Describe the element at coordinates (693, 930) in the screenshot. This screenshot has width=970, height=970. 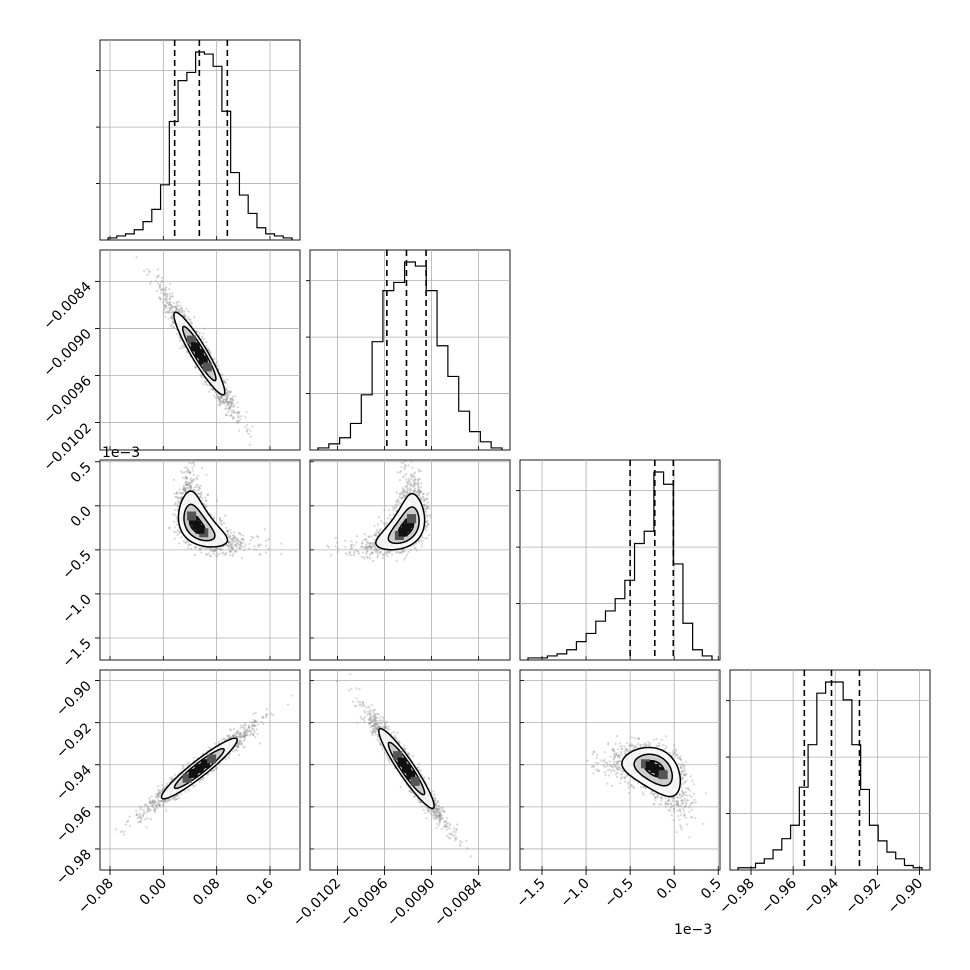
I see `x-offset-label: 1e−3` at that location.